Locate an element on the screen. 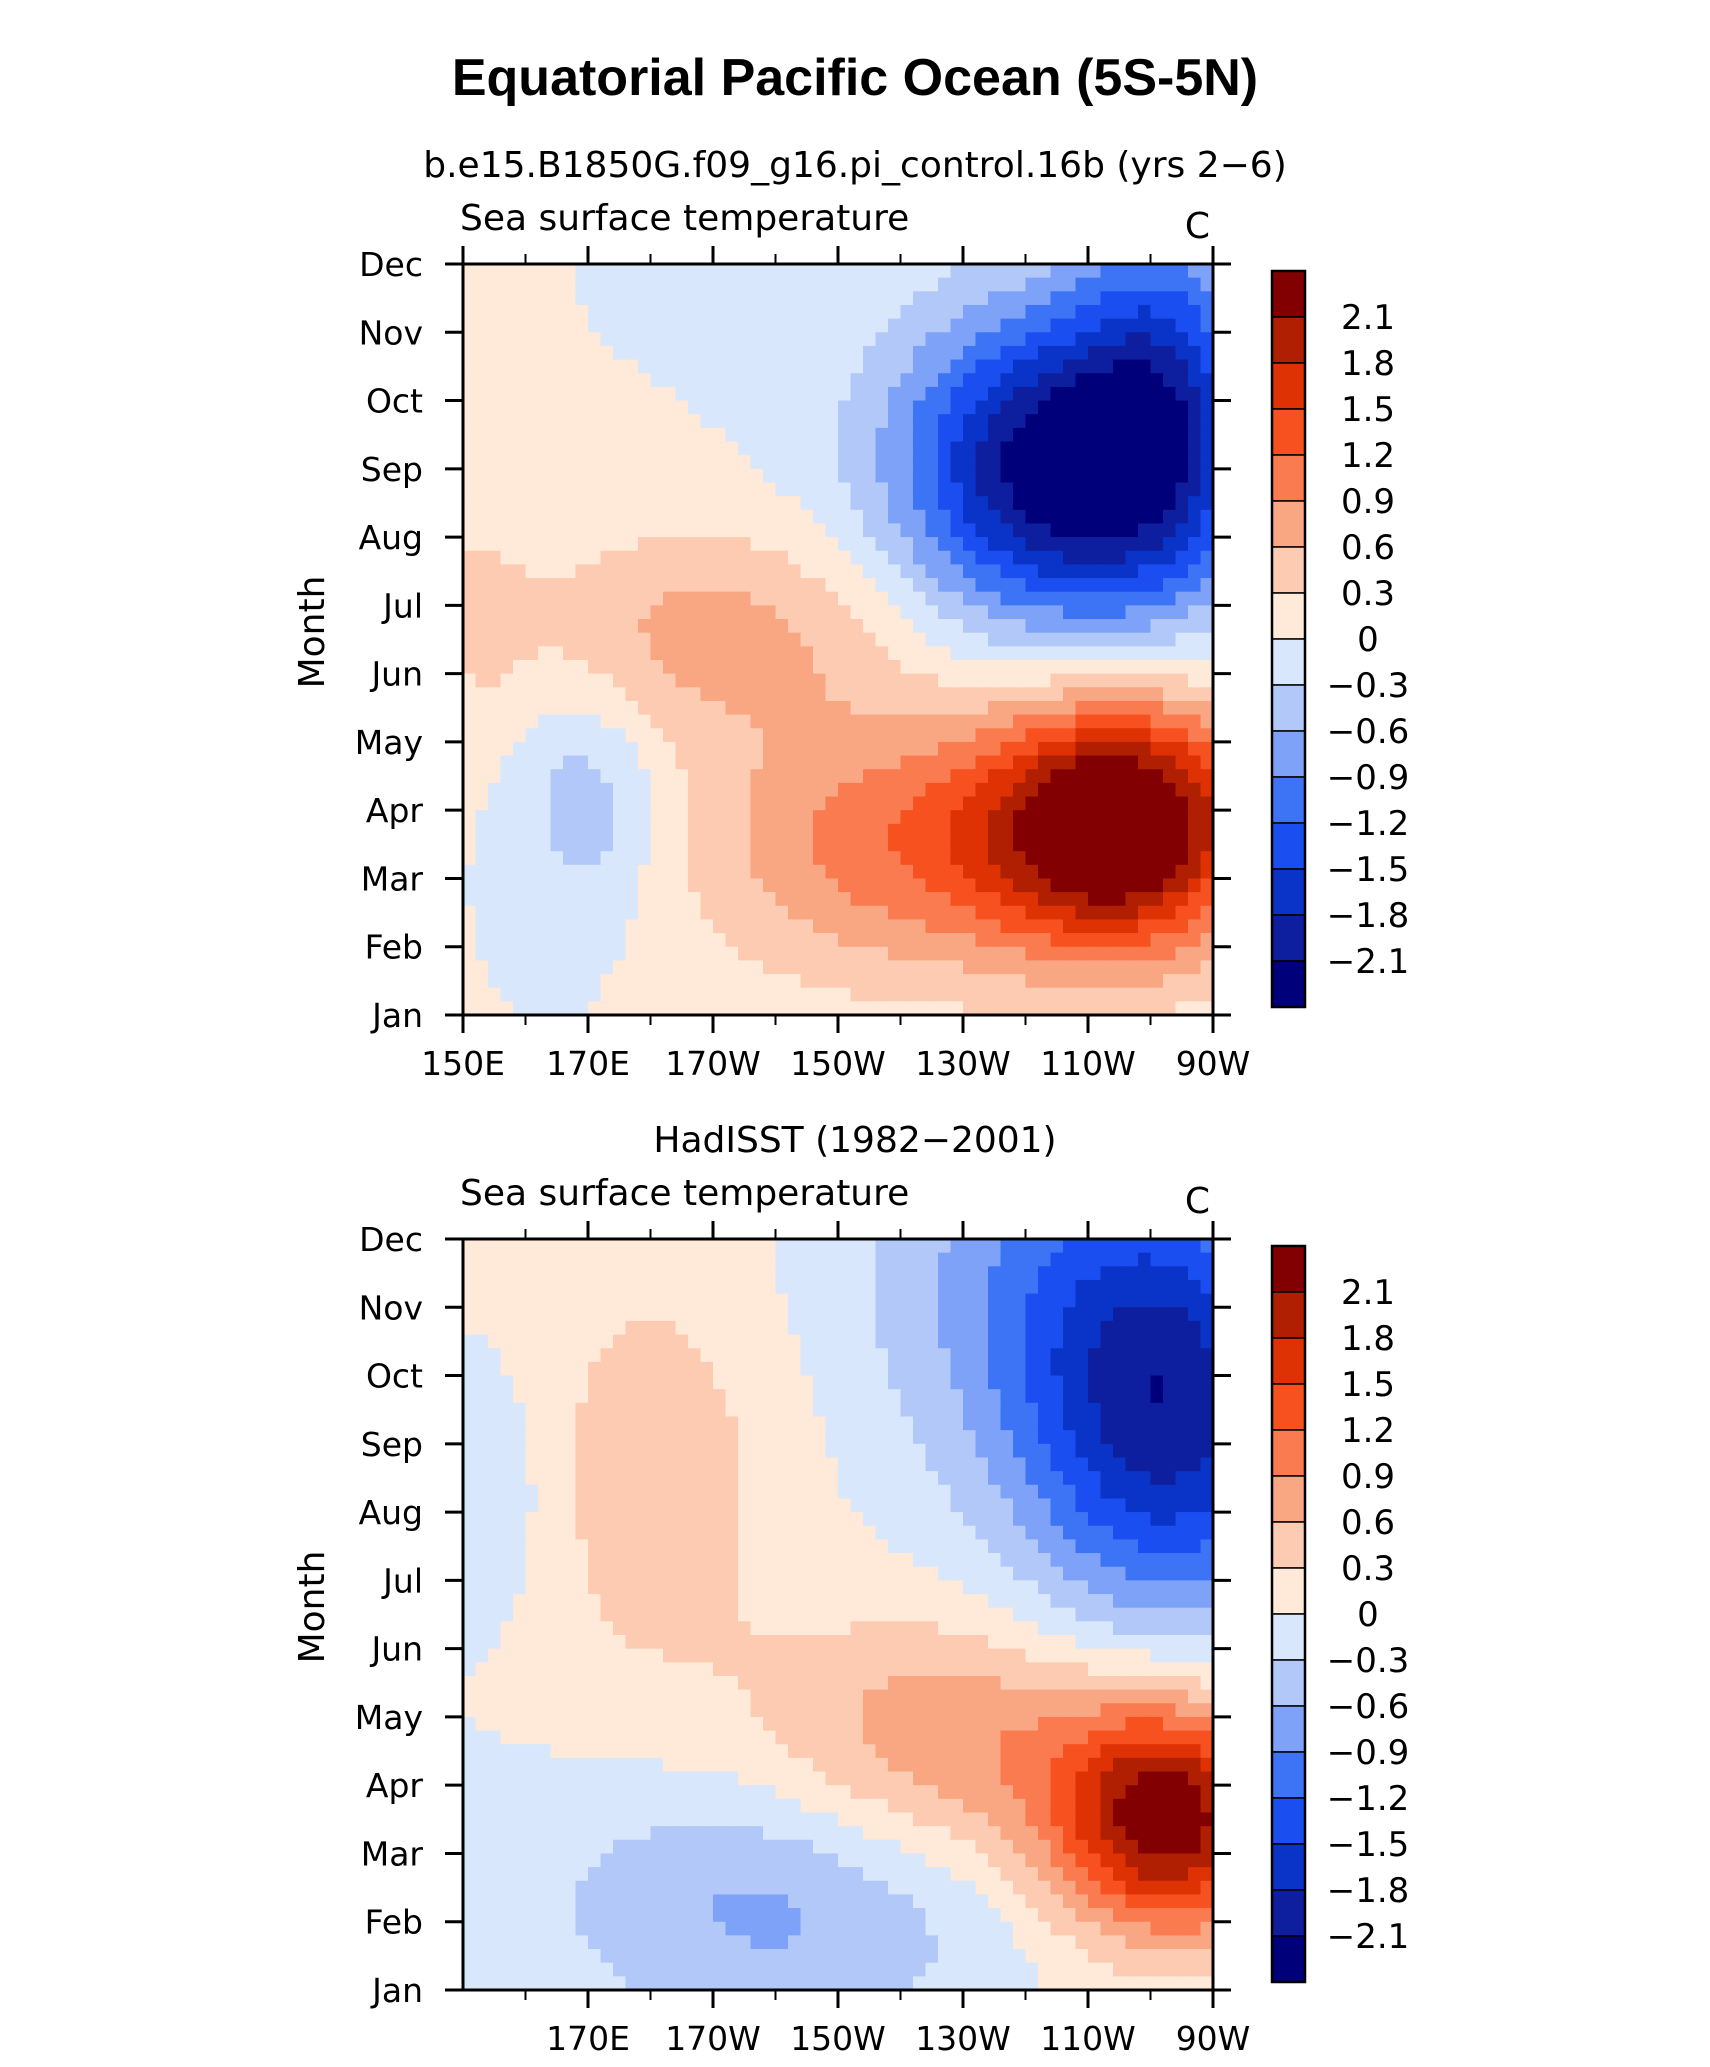 The width and height of the screenshot is (1710, 2067). y-tick-label: Feb is located at coordinates (394, 947).